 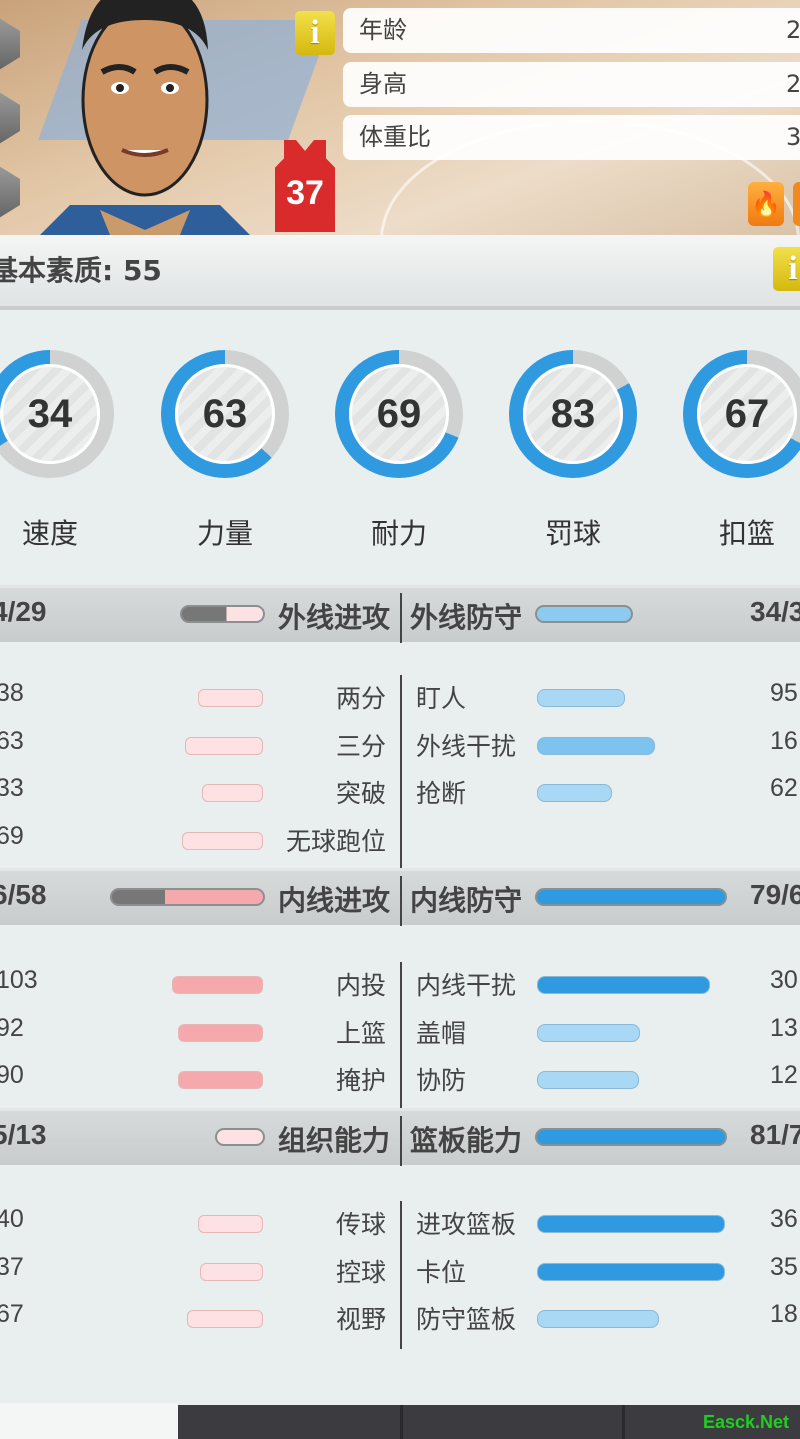 What do you see at coordinates (784, 1266) in the screenshot?
I see `stat-value: 35` at bounding box center [784, 1266].